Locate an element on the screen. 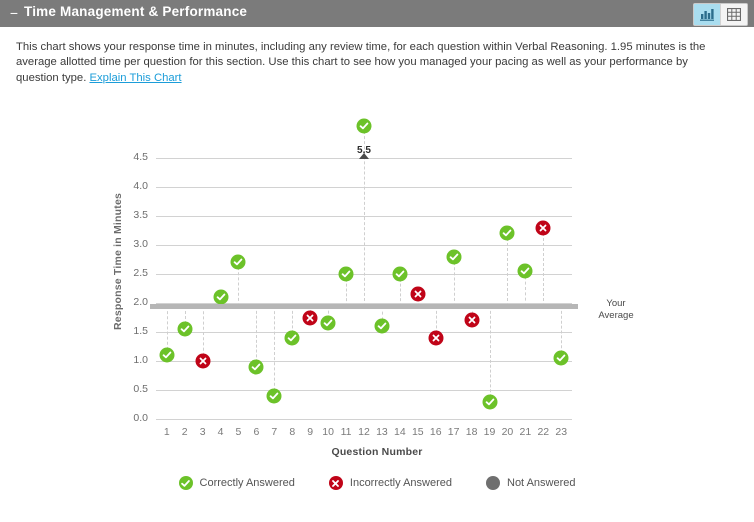  data-point-q6 is located at coordinates (256, 367).